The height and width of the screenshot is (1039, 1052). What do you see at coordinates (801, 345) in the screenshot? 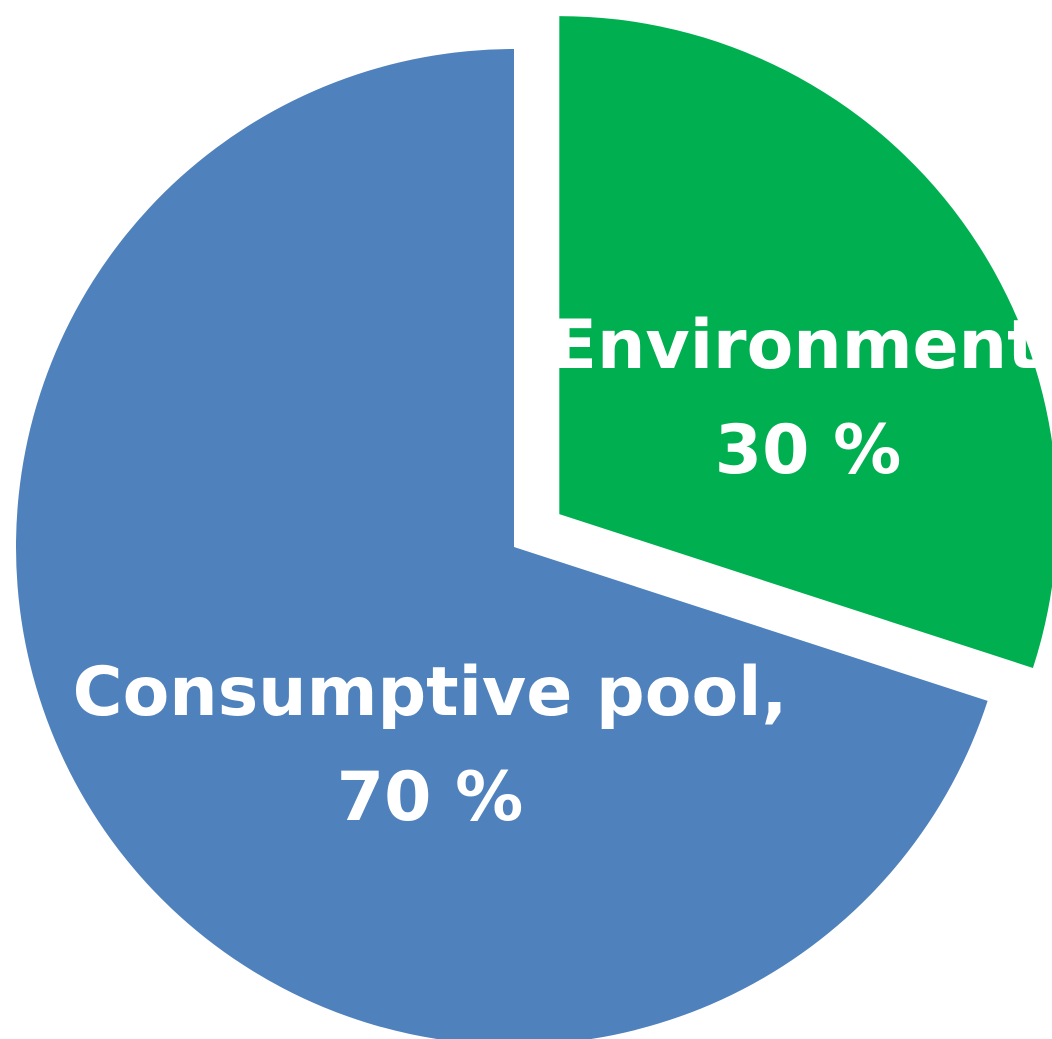
I see `slice-label-environment: Environment,` at bounding box center [801, 345].